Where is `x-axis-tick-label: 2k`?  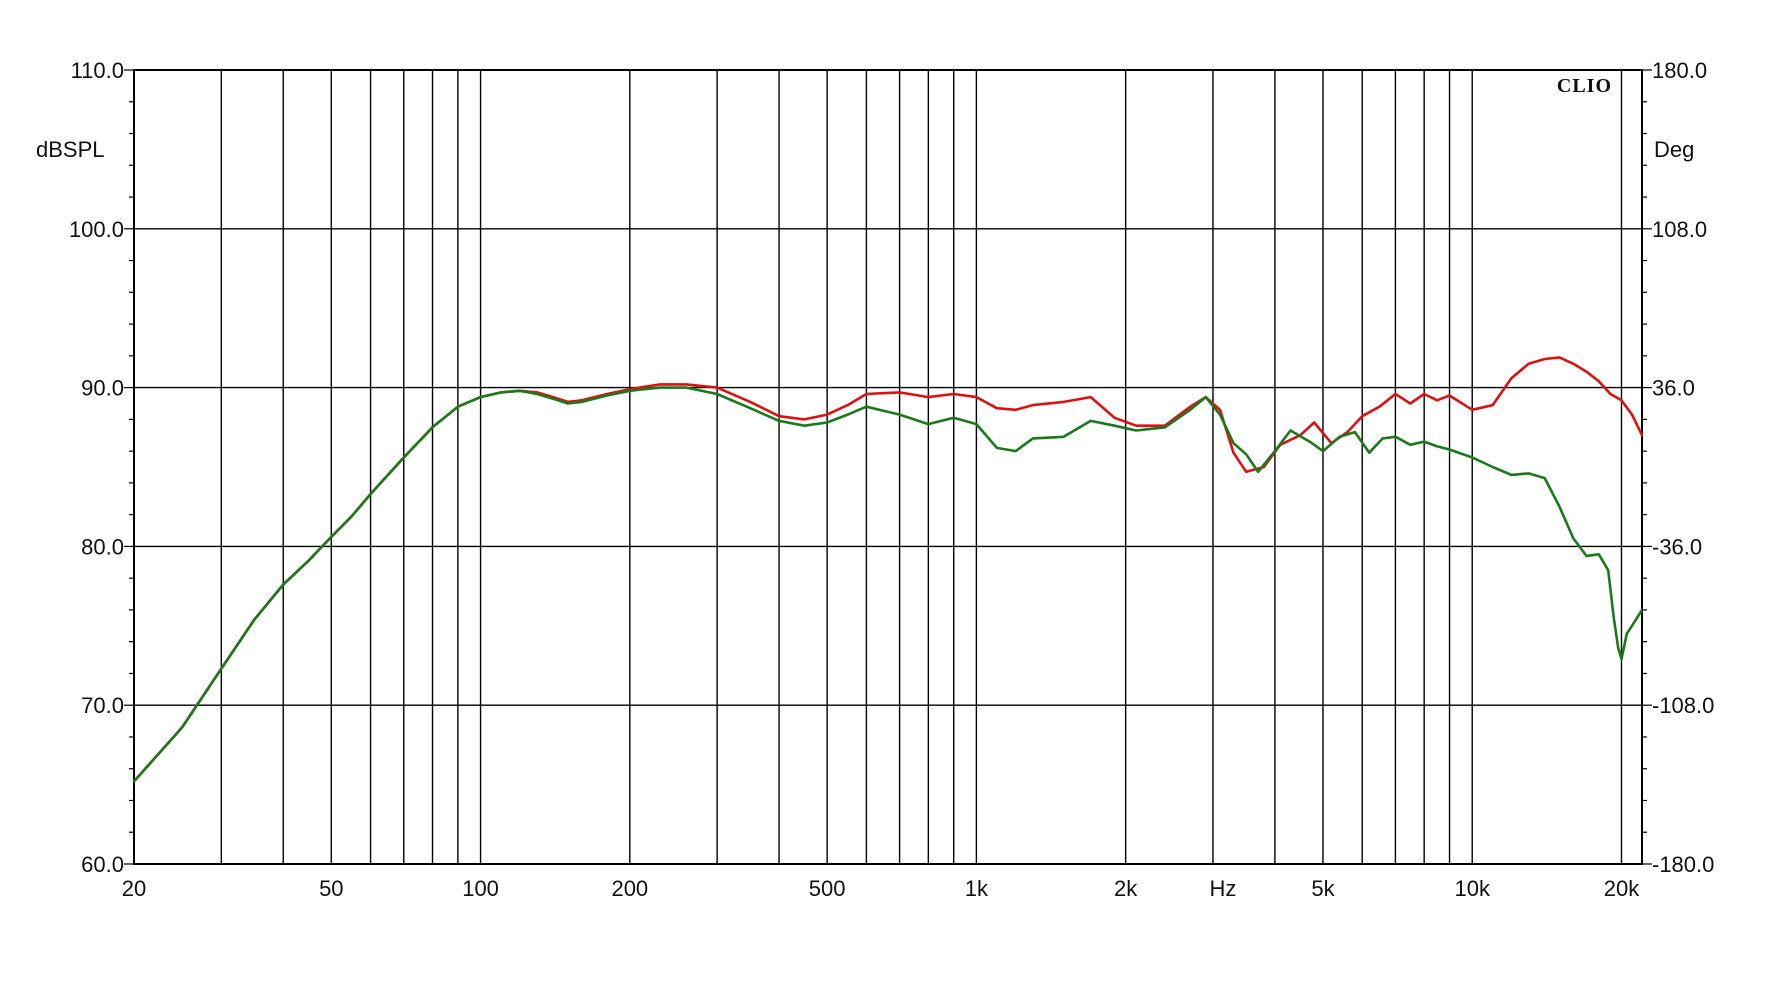
x-axis-tick-label: 2k is located at coordinates (1126, 888).